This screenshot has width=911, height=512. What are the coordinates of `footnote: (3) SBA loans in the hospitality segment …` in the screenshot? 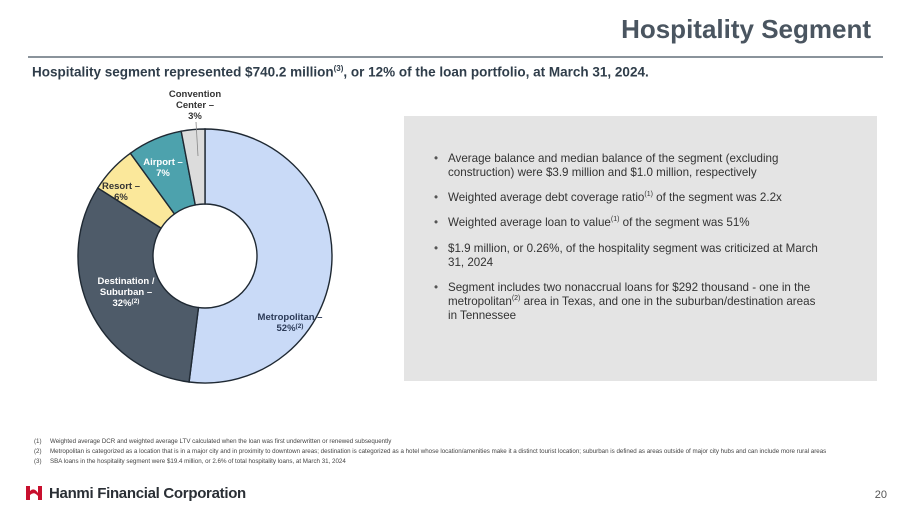 It's located at (459, 462).